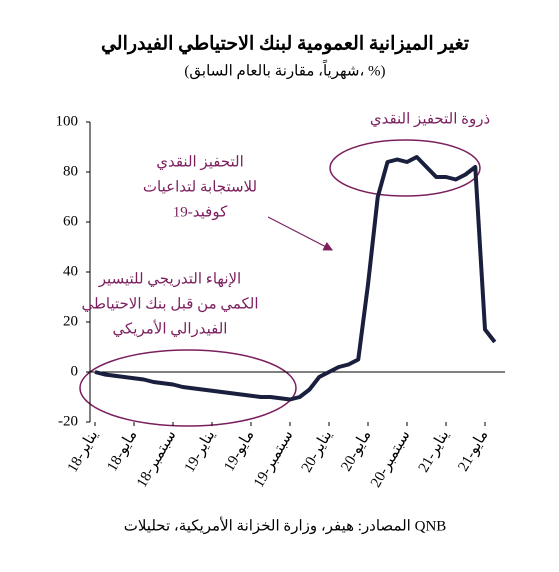 Image resolution: width=559 pixels, height=572 pixels. Describe the element at coordinates (70, 171) in the screenshot. I see `y-tick-label: 80` at that location.